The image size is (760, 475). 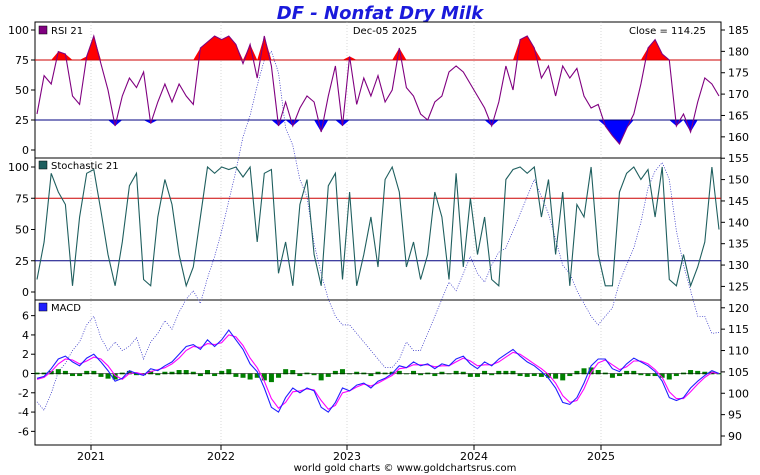 I want to click on macd-tick-label: 6, so click(x=25, y=316).